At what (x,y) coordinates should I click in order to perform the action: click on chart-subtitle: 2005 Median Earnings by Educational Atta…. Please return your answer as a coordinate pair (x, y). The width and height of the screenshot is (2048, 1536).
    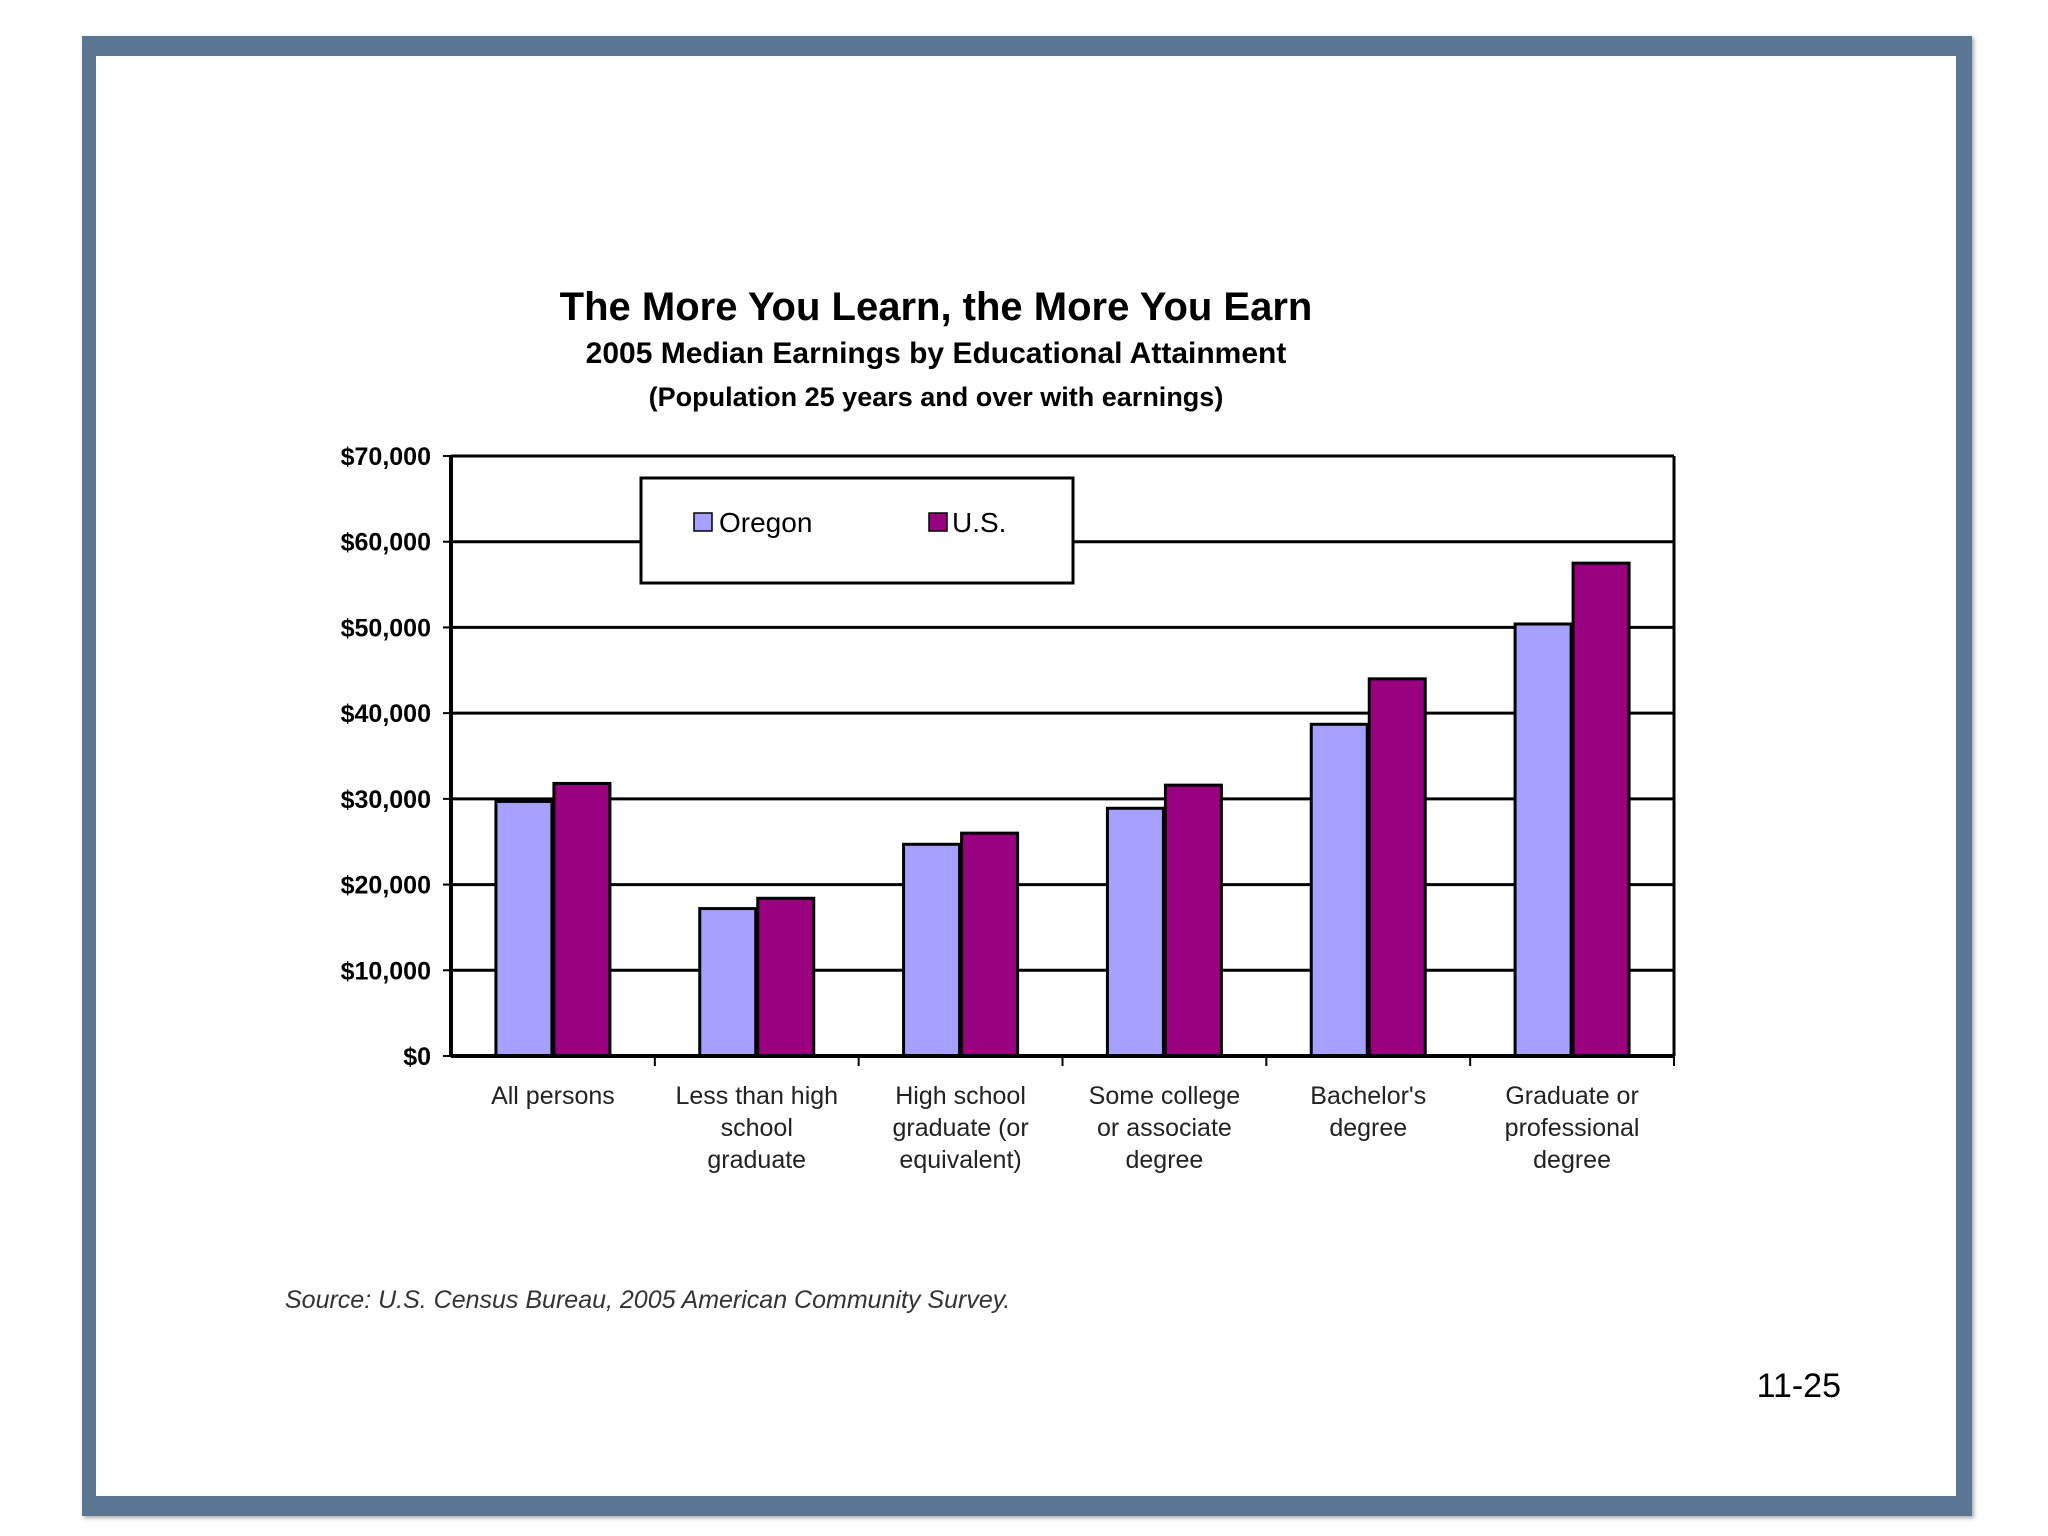
    Looking at the image, I should click on (936, 353).